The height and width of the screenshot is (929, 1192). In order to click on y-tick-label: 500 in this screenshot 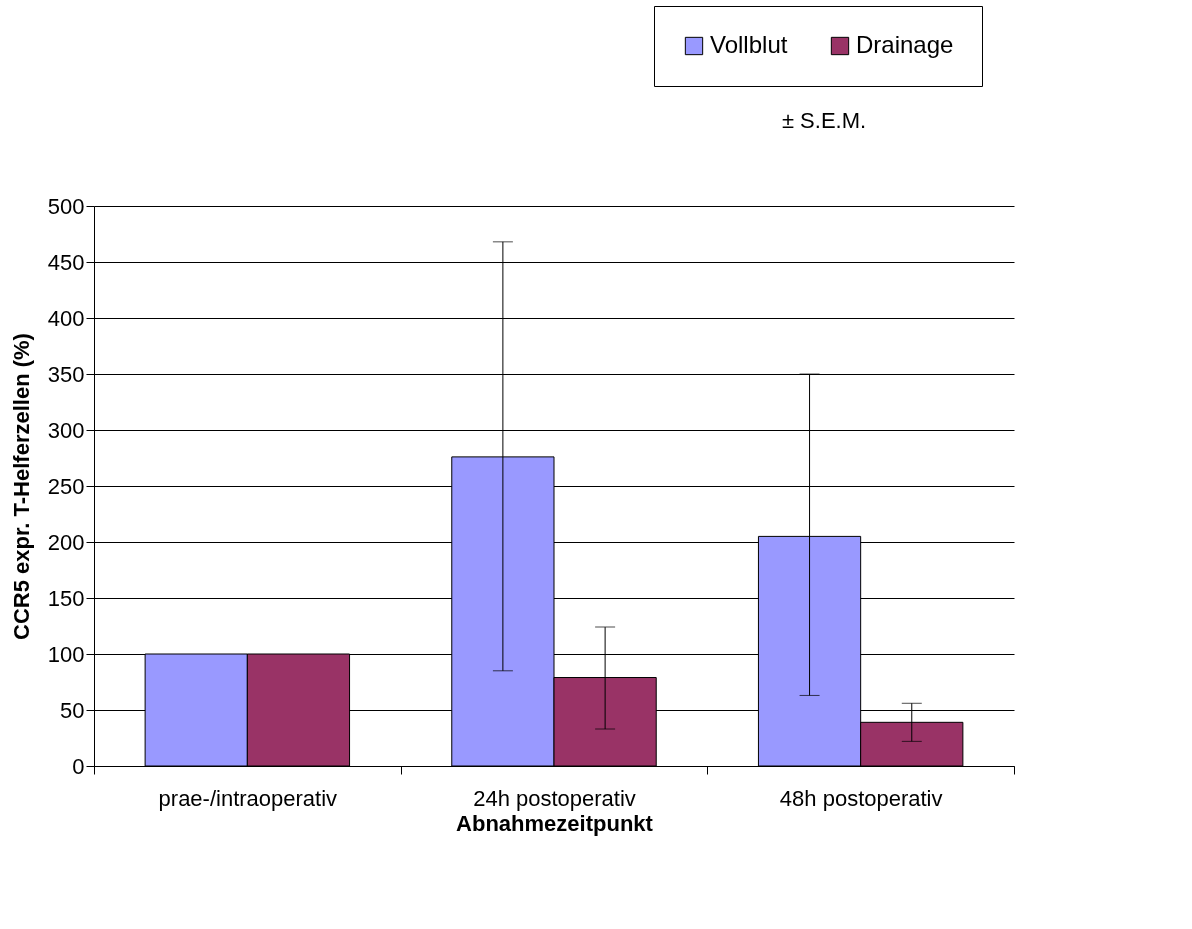, I will do `click(66, 206)`.